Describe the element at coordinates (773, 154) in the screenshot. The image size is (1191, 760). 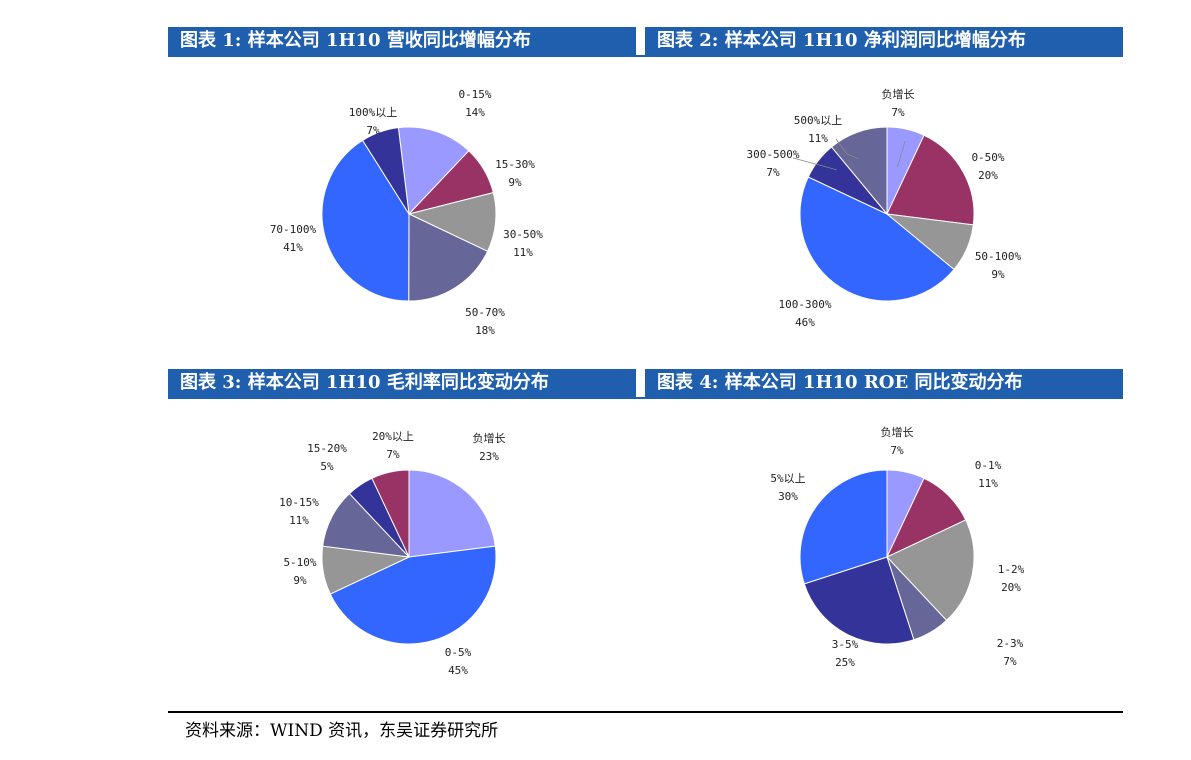
I see `pie-2-slice-5-label: 300-500%` at that location.